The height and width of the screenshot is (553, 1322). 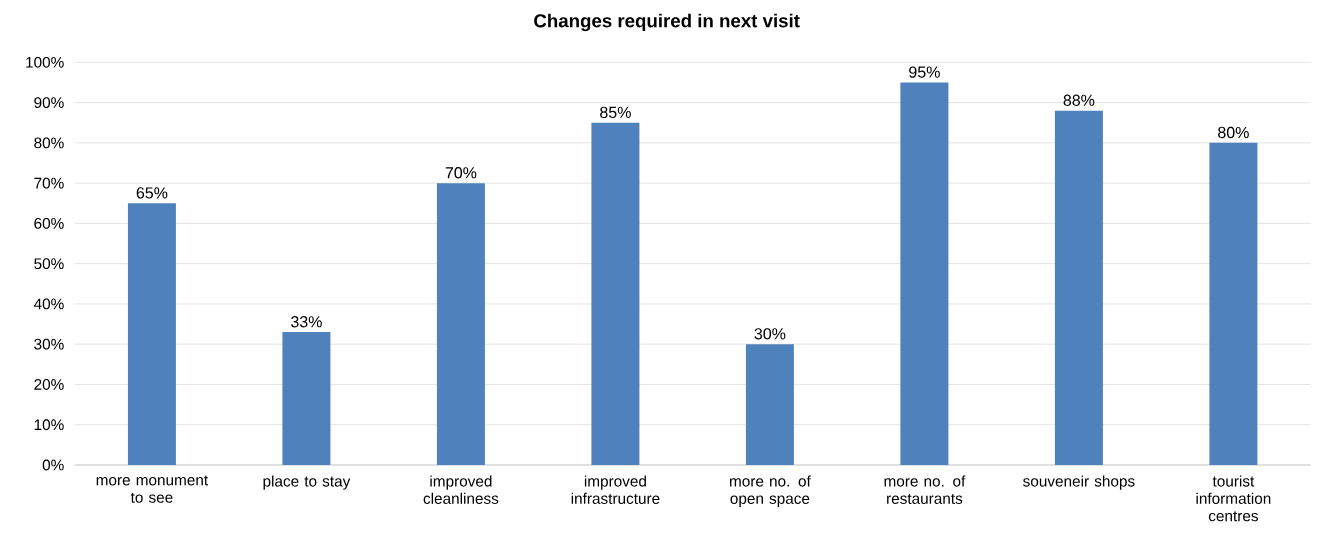 I want to click on y-tick-label: 50%, so click(x=49, y=264).